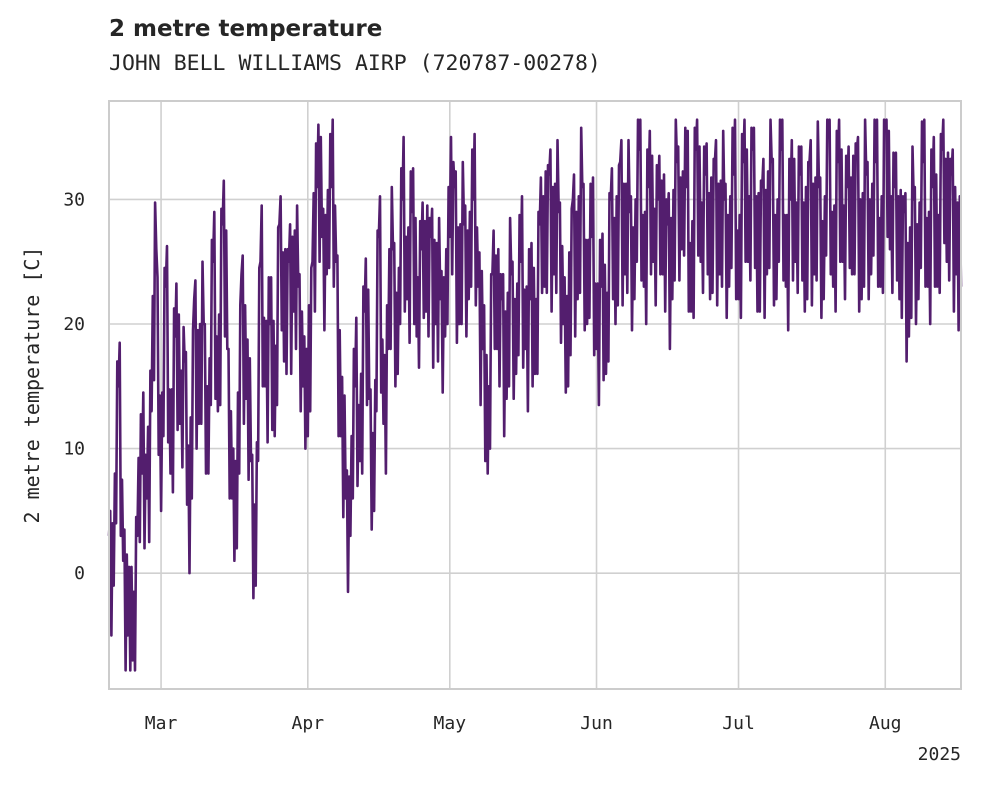 This screenshot has height=785, width=981. I want to click on y-tick-label: 30, so click(74, 199).